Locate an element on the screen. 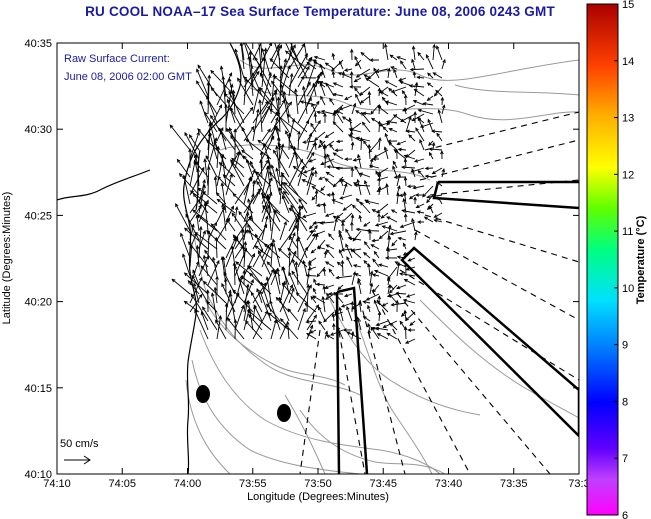 The image size is (651, 519). y-tick-label: 40:30 is located at coordinates (38, 130).